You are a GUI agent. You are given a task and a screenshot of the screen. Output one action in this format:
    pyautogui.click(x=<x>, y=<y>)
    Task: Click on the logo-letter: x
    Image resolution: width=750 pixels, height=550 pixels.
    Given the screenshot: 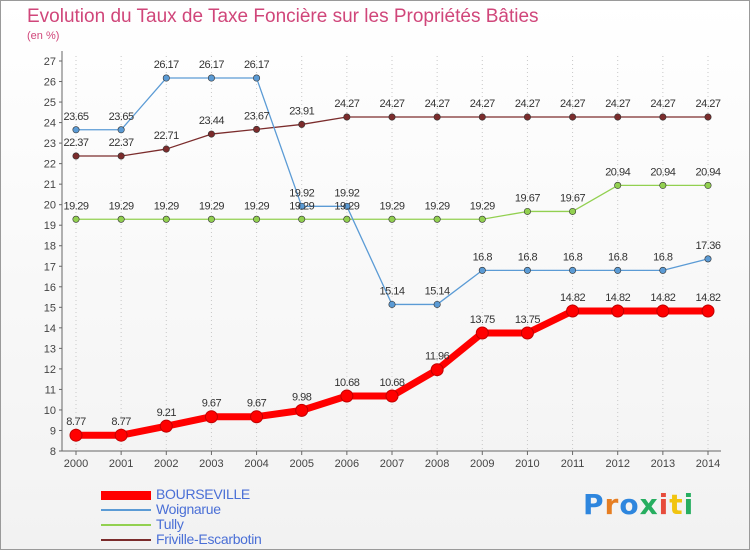 What is the action you would take?
    pyautogui.click(x=649, y=504)
    